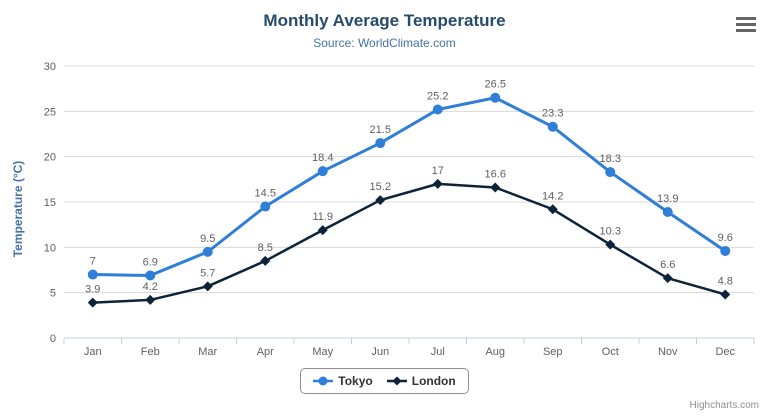 The width and height of the screenshot is (769, 416). Describe the element at coordinates (18, 209) in the screenshot. I see `y-axis-title: Temperature (°C)` at that location.